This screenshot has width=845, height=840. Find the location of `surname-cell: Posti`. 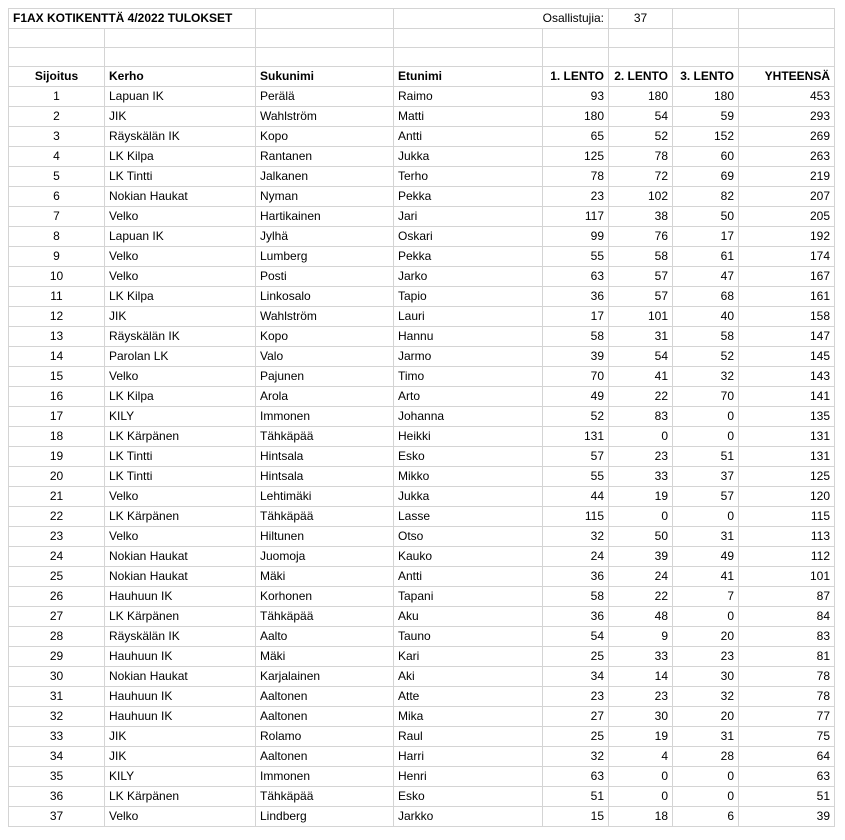

surname-cell: Posti is located at coordinates (324, 276).